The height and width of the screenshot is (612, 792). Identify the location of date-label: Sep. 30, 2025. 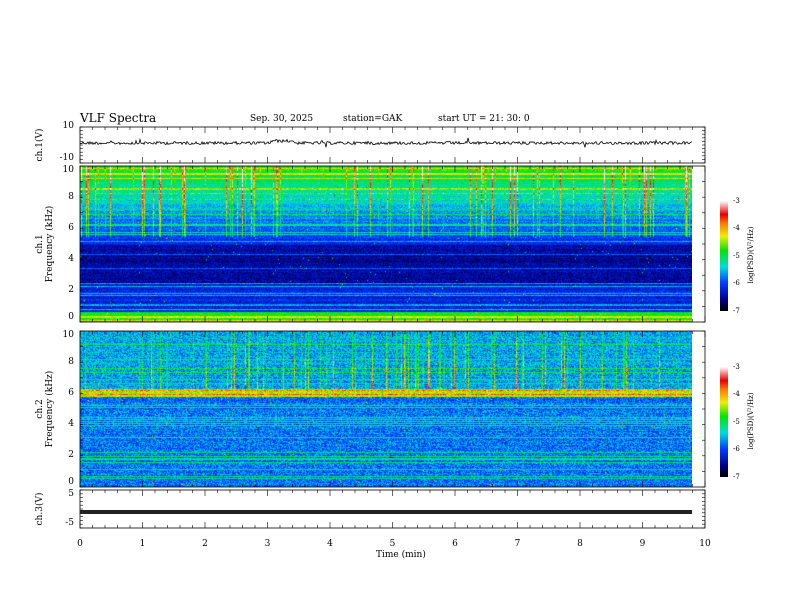
(282, 119).